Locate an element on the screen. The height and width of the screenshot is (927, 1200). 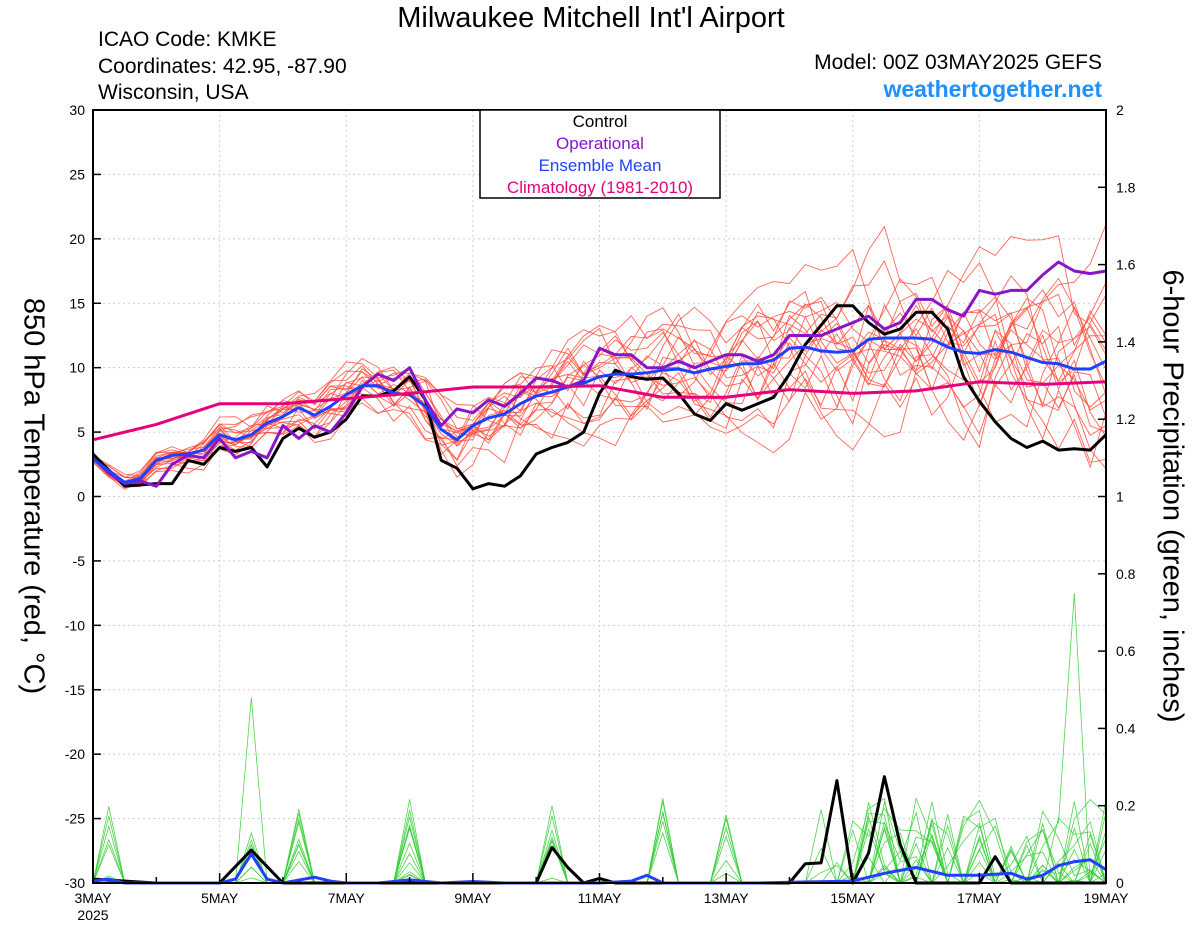
legend-entry: Operational is located at coordinates (600, 143).